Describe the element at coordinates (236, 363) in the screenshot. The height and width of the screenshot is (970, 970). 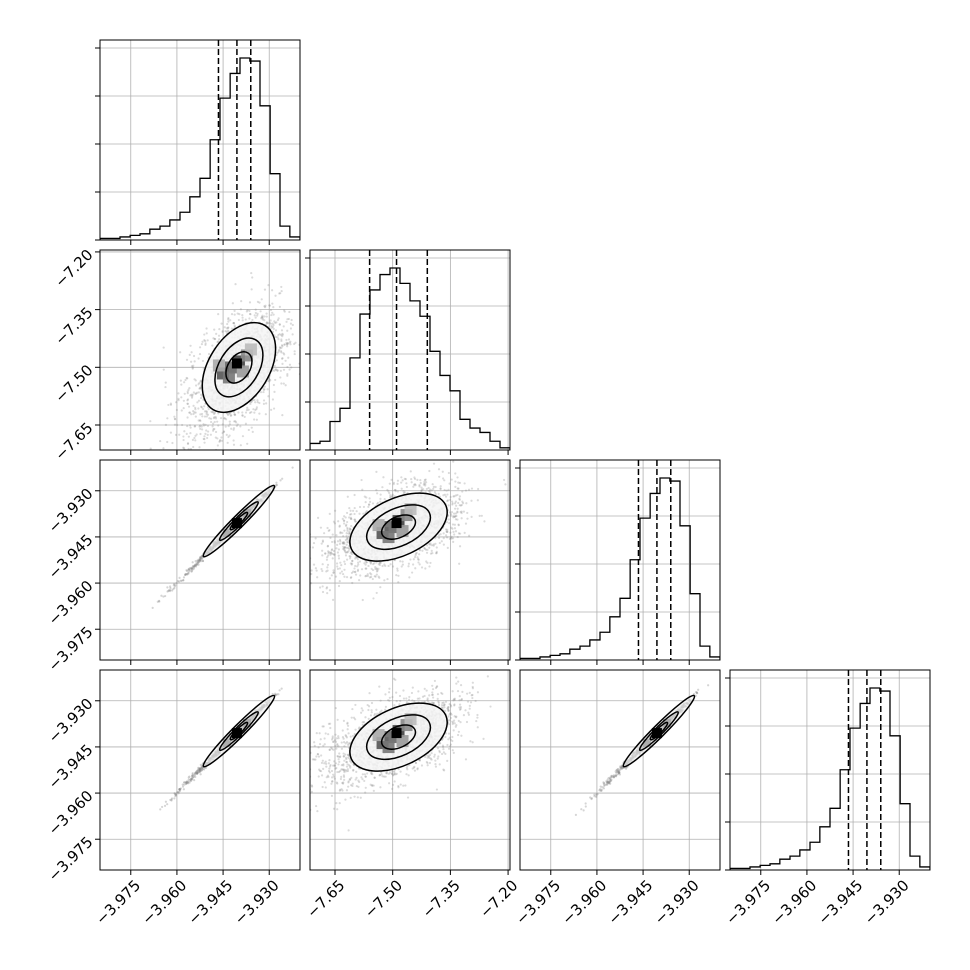
I see `density-peak` at that location.